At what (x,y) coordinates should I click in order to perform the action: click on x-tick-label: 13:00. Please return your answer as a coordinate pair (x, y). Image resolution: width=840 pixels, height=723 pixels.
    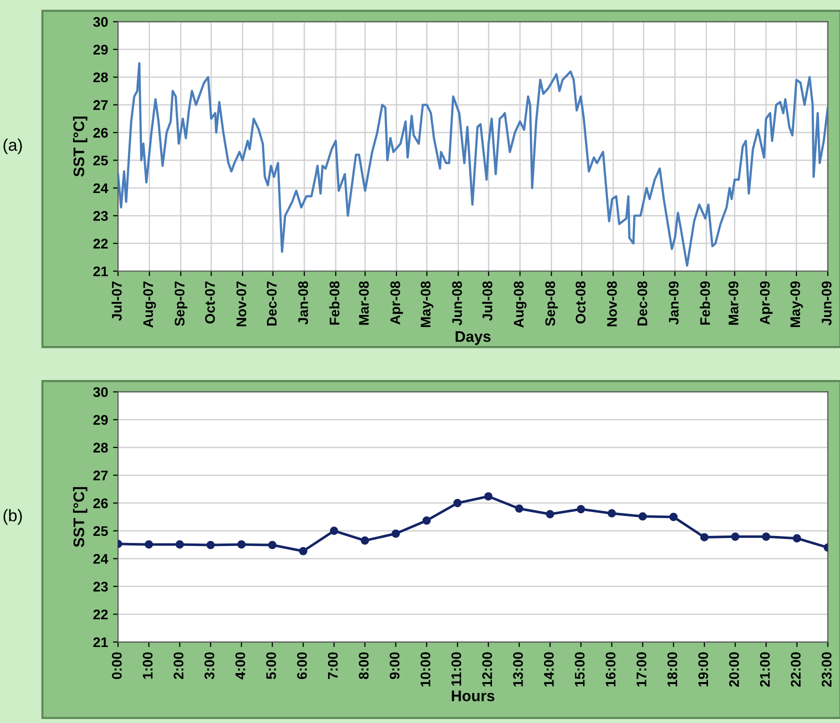
    Looking at the image, I should click on (518, 669).